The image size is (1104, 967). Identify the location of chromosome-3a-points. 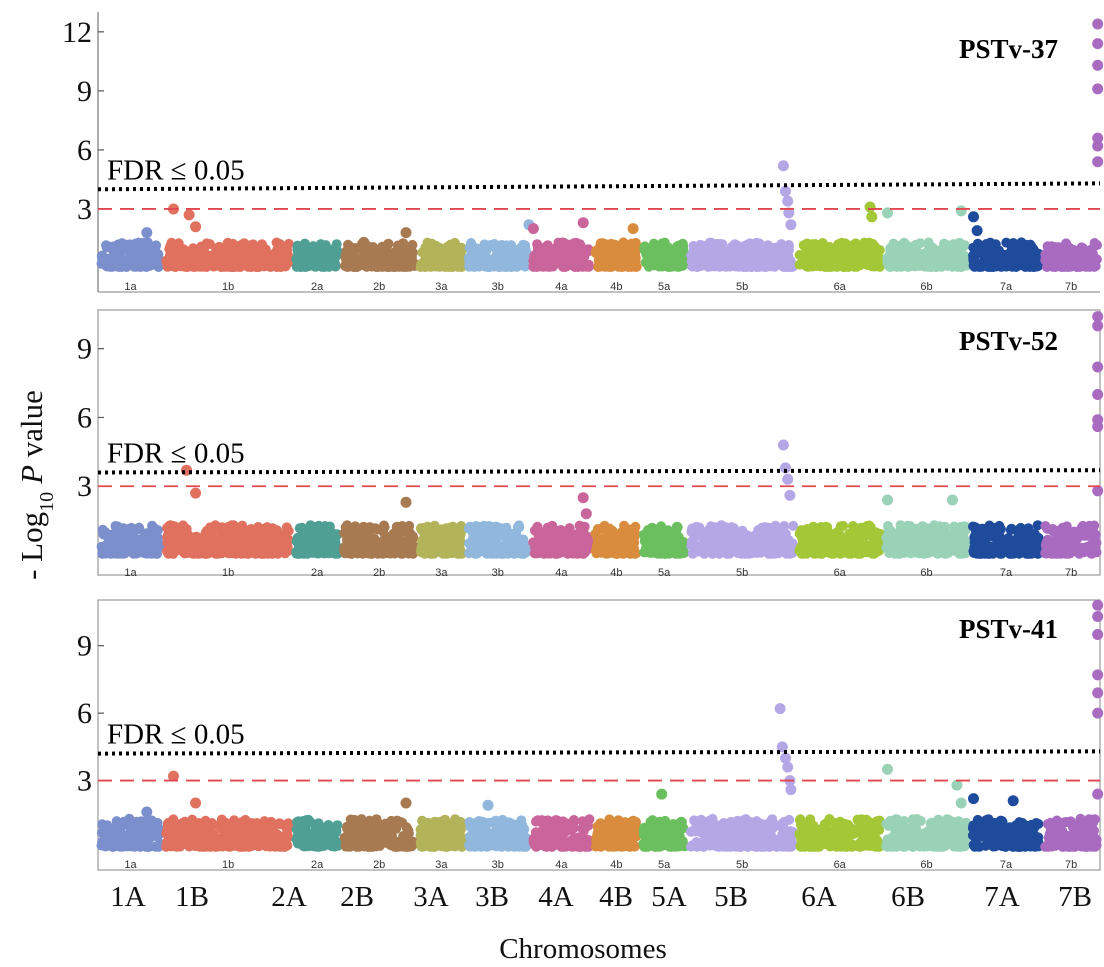
(441, 254).